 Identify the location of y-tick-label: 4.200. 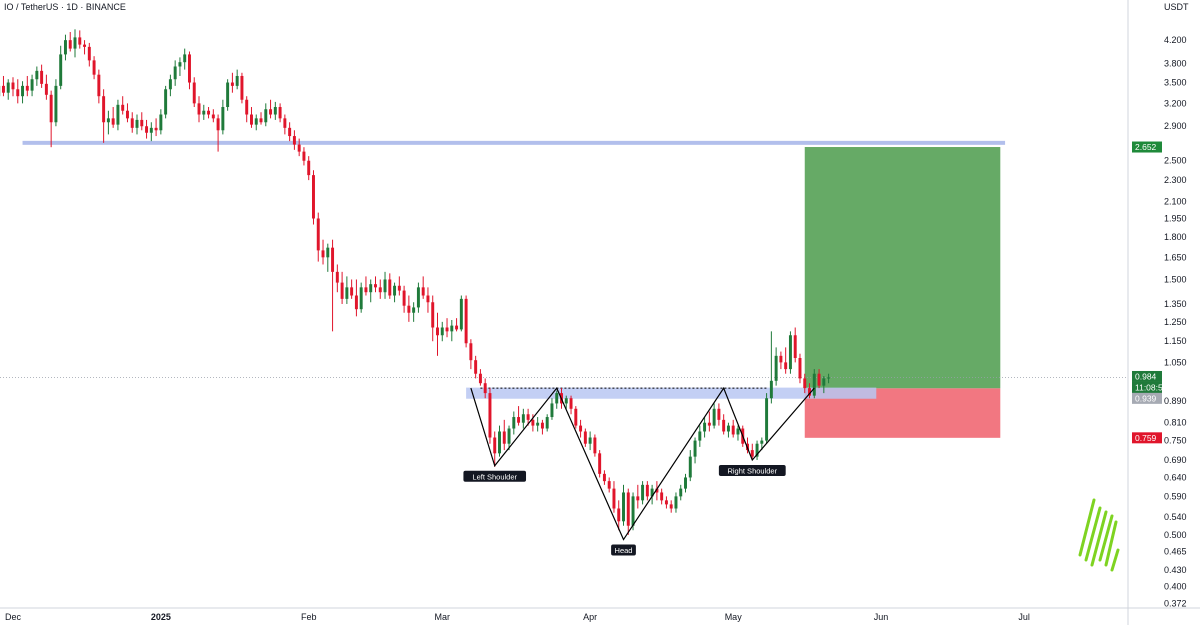
(1175, 40).